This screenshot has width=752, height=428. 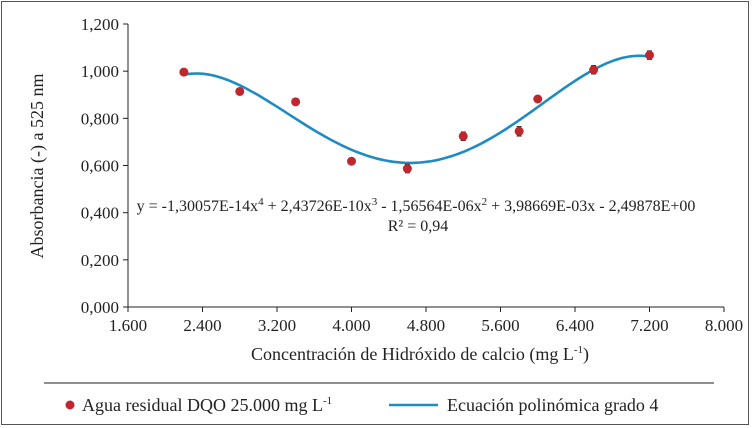 I want to click on r-squared-annotation: R² = 0,94, so click(x=418, y=226).